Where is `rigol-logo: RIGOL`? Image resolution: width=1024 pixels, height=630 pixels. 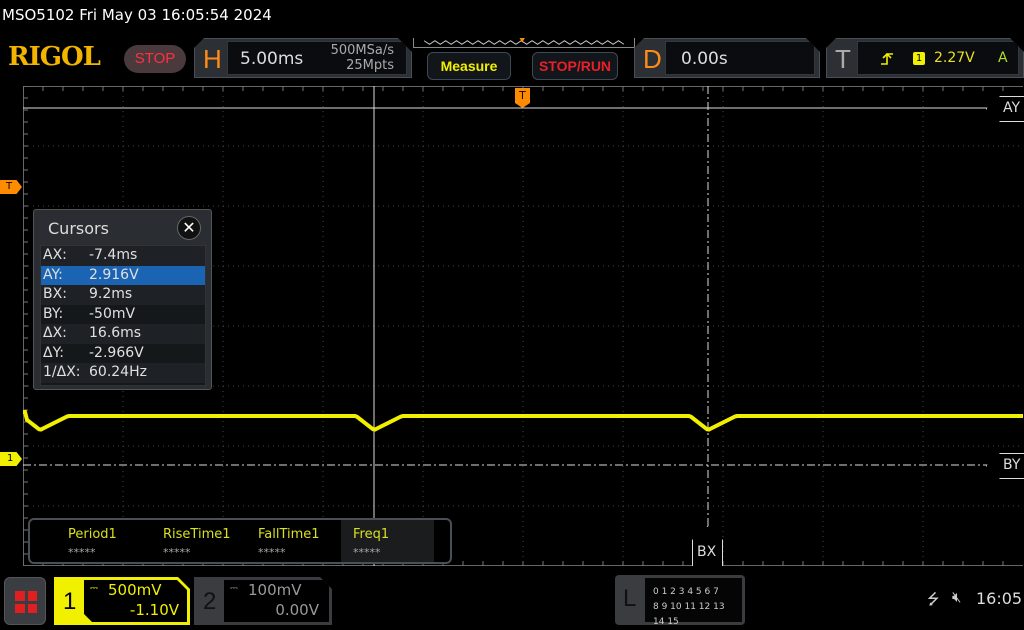
rigol-logo: RIGOL is located at coordinates (54, 57).